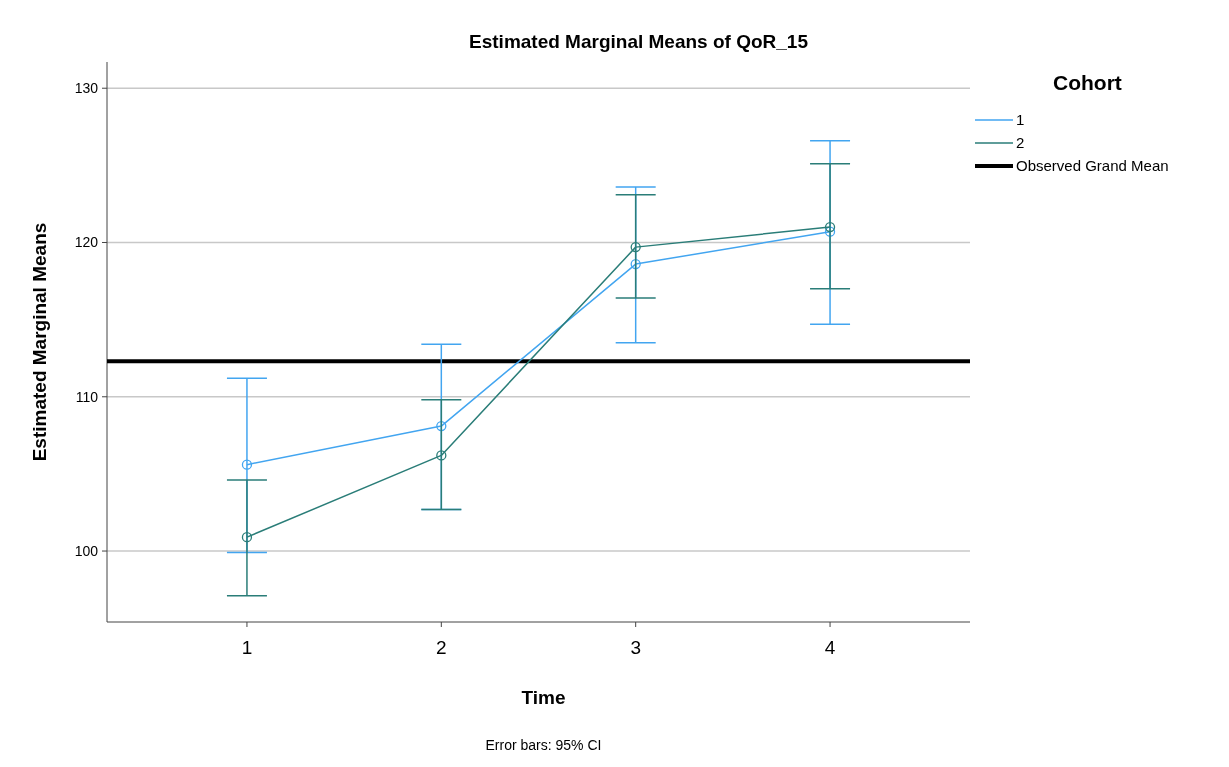  I want to click on y-tick-label: 130, so click(86, 88).